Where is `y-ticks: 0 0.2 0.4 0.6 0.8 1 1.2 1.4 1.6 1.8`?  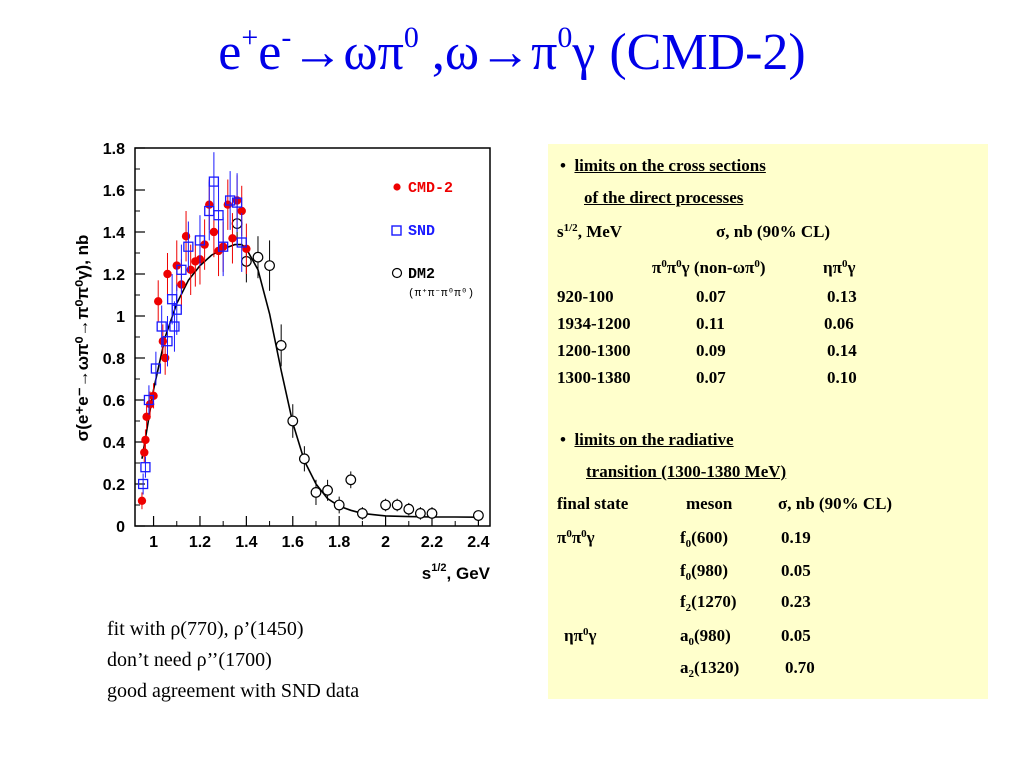 y-ticks: 0 0.2 0.4 0.6 0.8 1 1.2 1.4 1.6 1.8 is located at coordinates (124, 338).